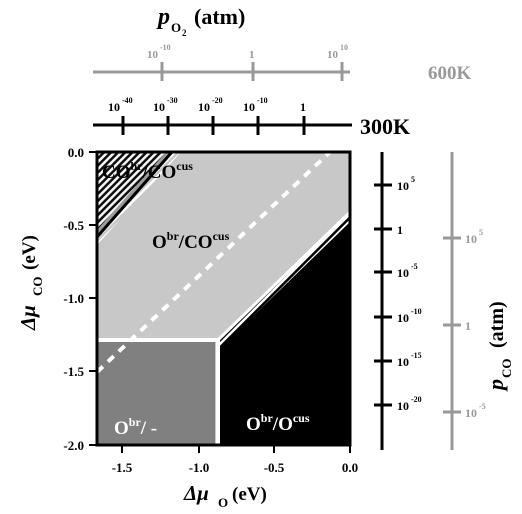 The height and width of the screenshot is (514, 522). I want to click on y-tick-0: 0.0, so click(76, 152).